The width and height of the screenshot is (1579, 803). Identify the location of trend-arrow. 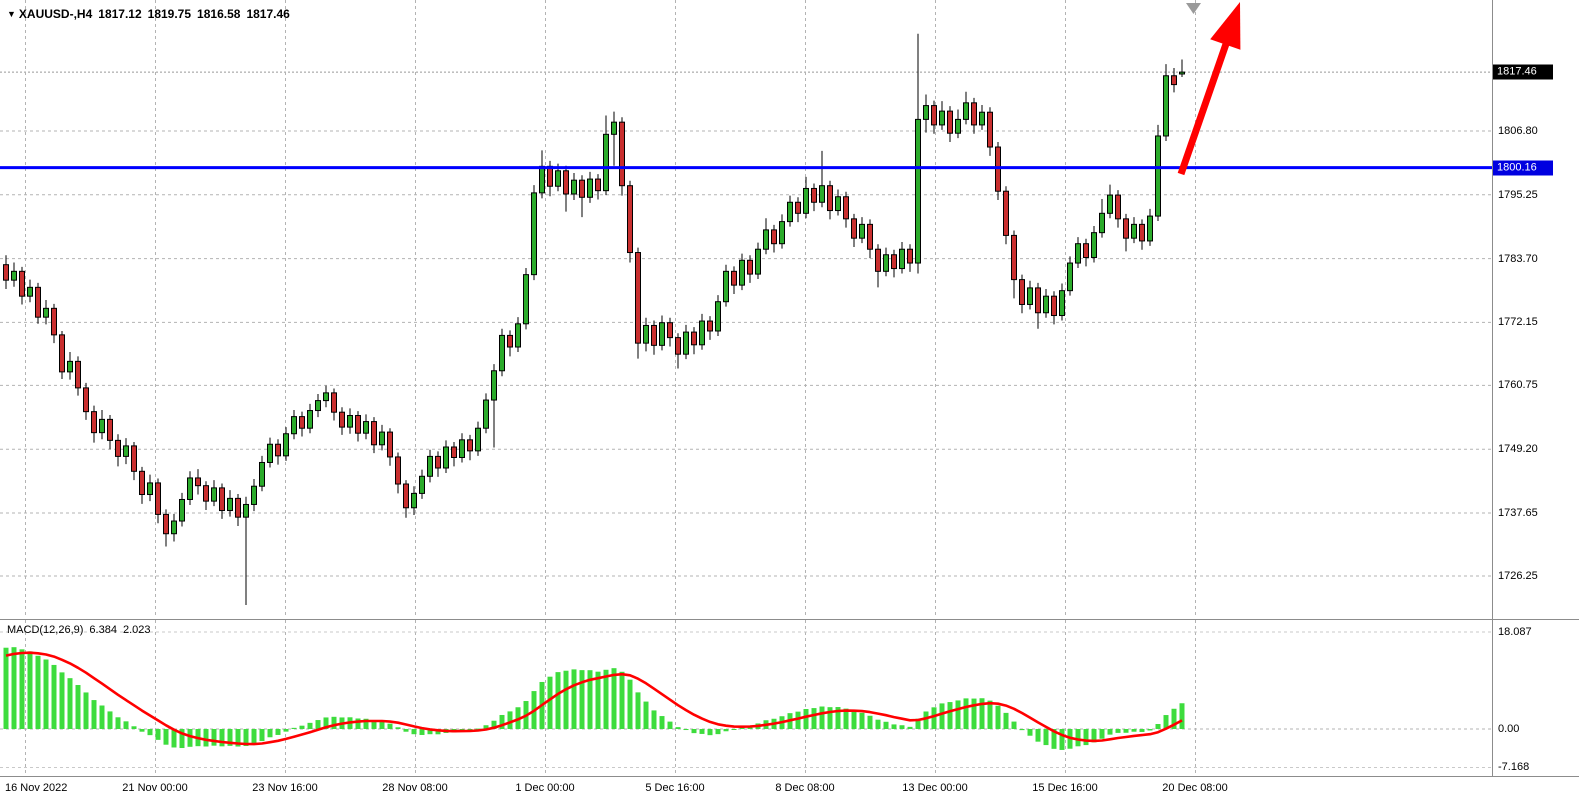
(1209, 89).